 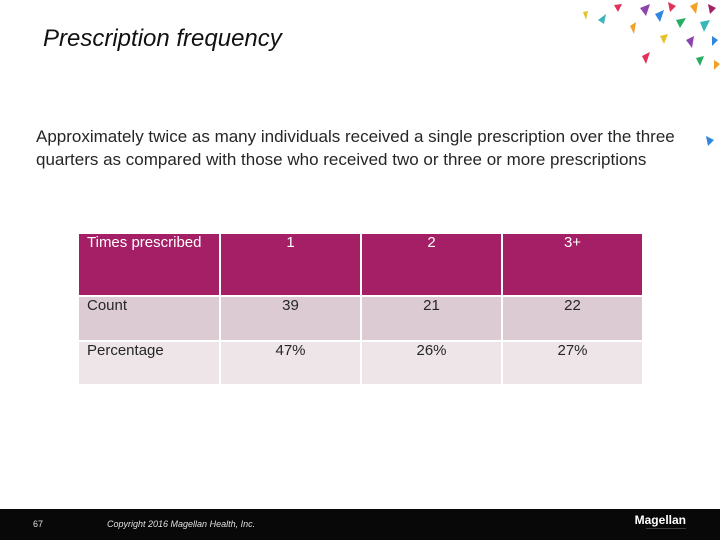 What do you see at coordinates (149, 363) in the screenshot?
I see `row-label-percentage: Percentage` at bounding box center [149, 363].